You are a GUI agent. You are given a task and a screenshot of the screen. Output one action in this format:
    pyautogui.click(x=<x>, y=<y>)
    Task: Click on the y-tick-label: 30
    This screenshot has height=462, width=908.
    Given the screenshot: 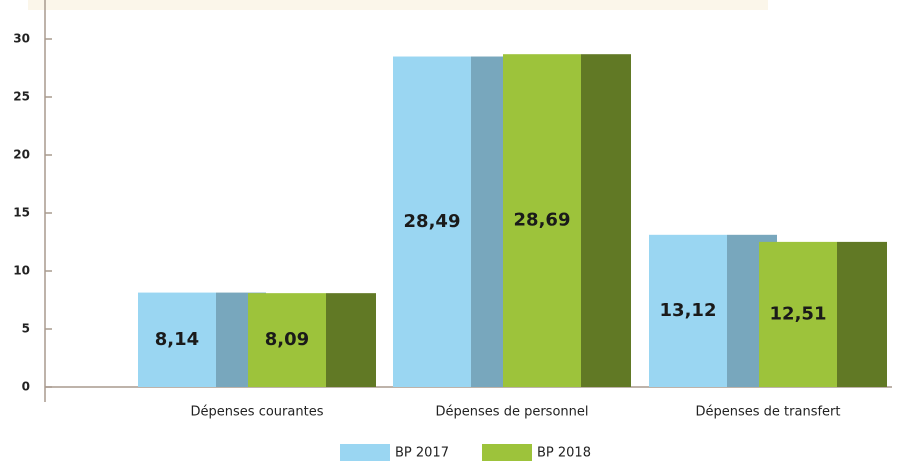 What is the action you would take?
    pyautogui.click(x=21, y=39)
    